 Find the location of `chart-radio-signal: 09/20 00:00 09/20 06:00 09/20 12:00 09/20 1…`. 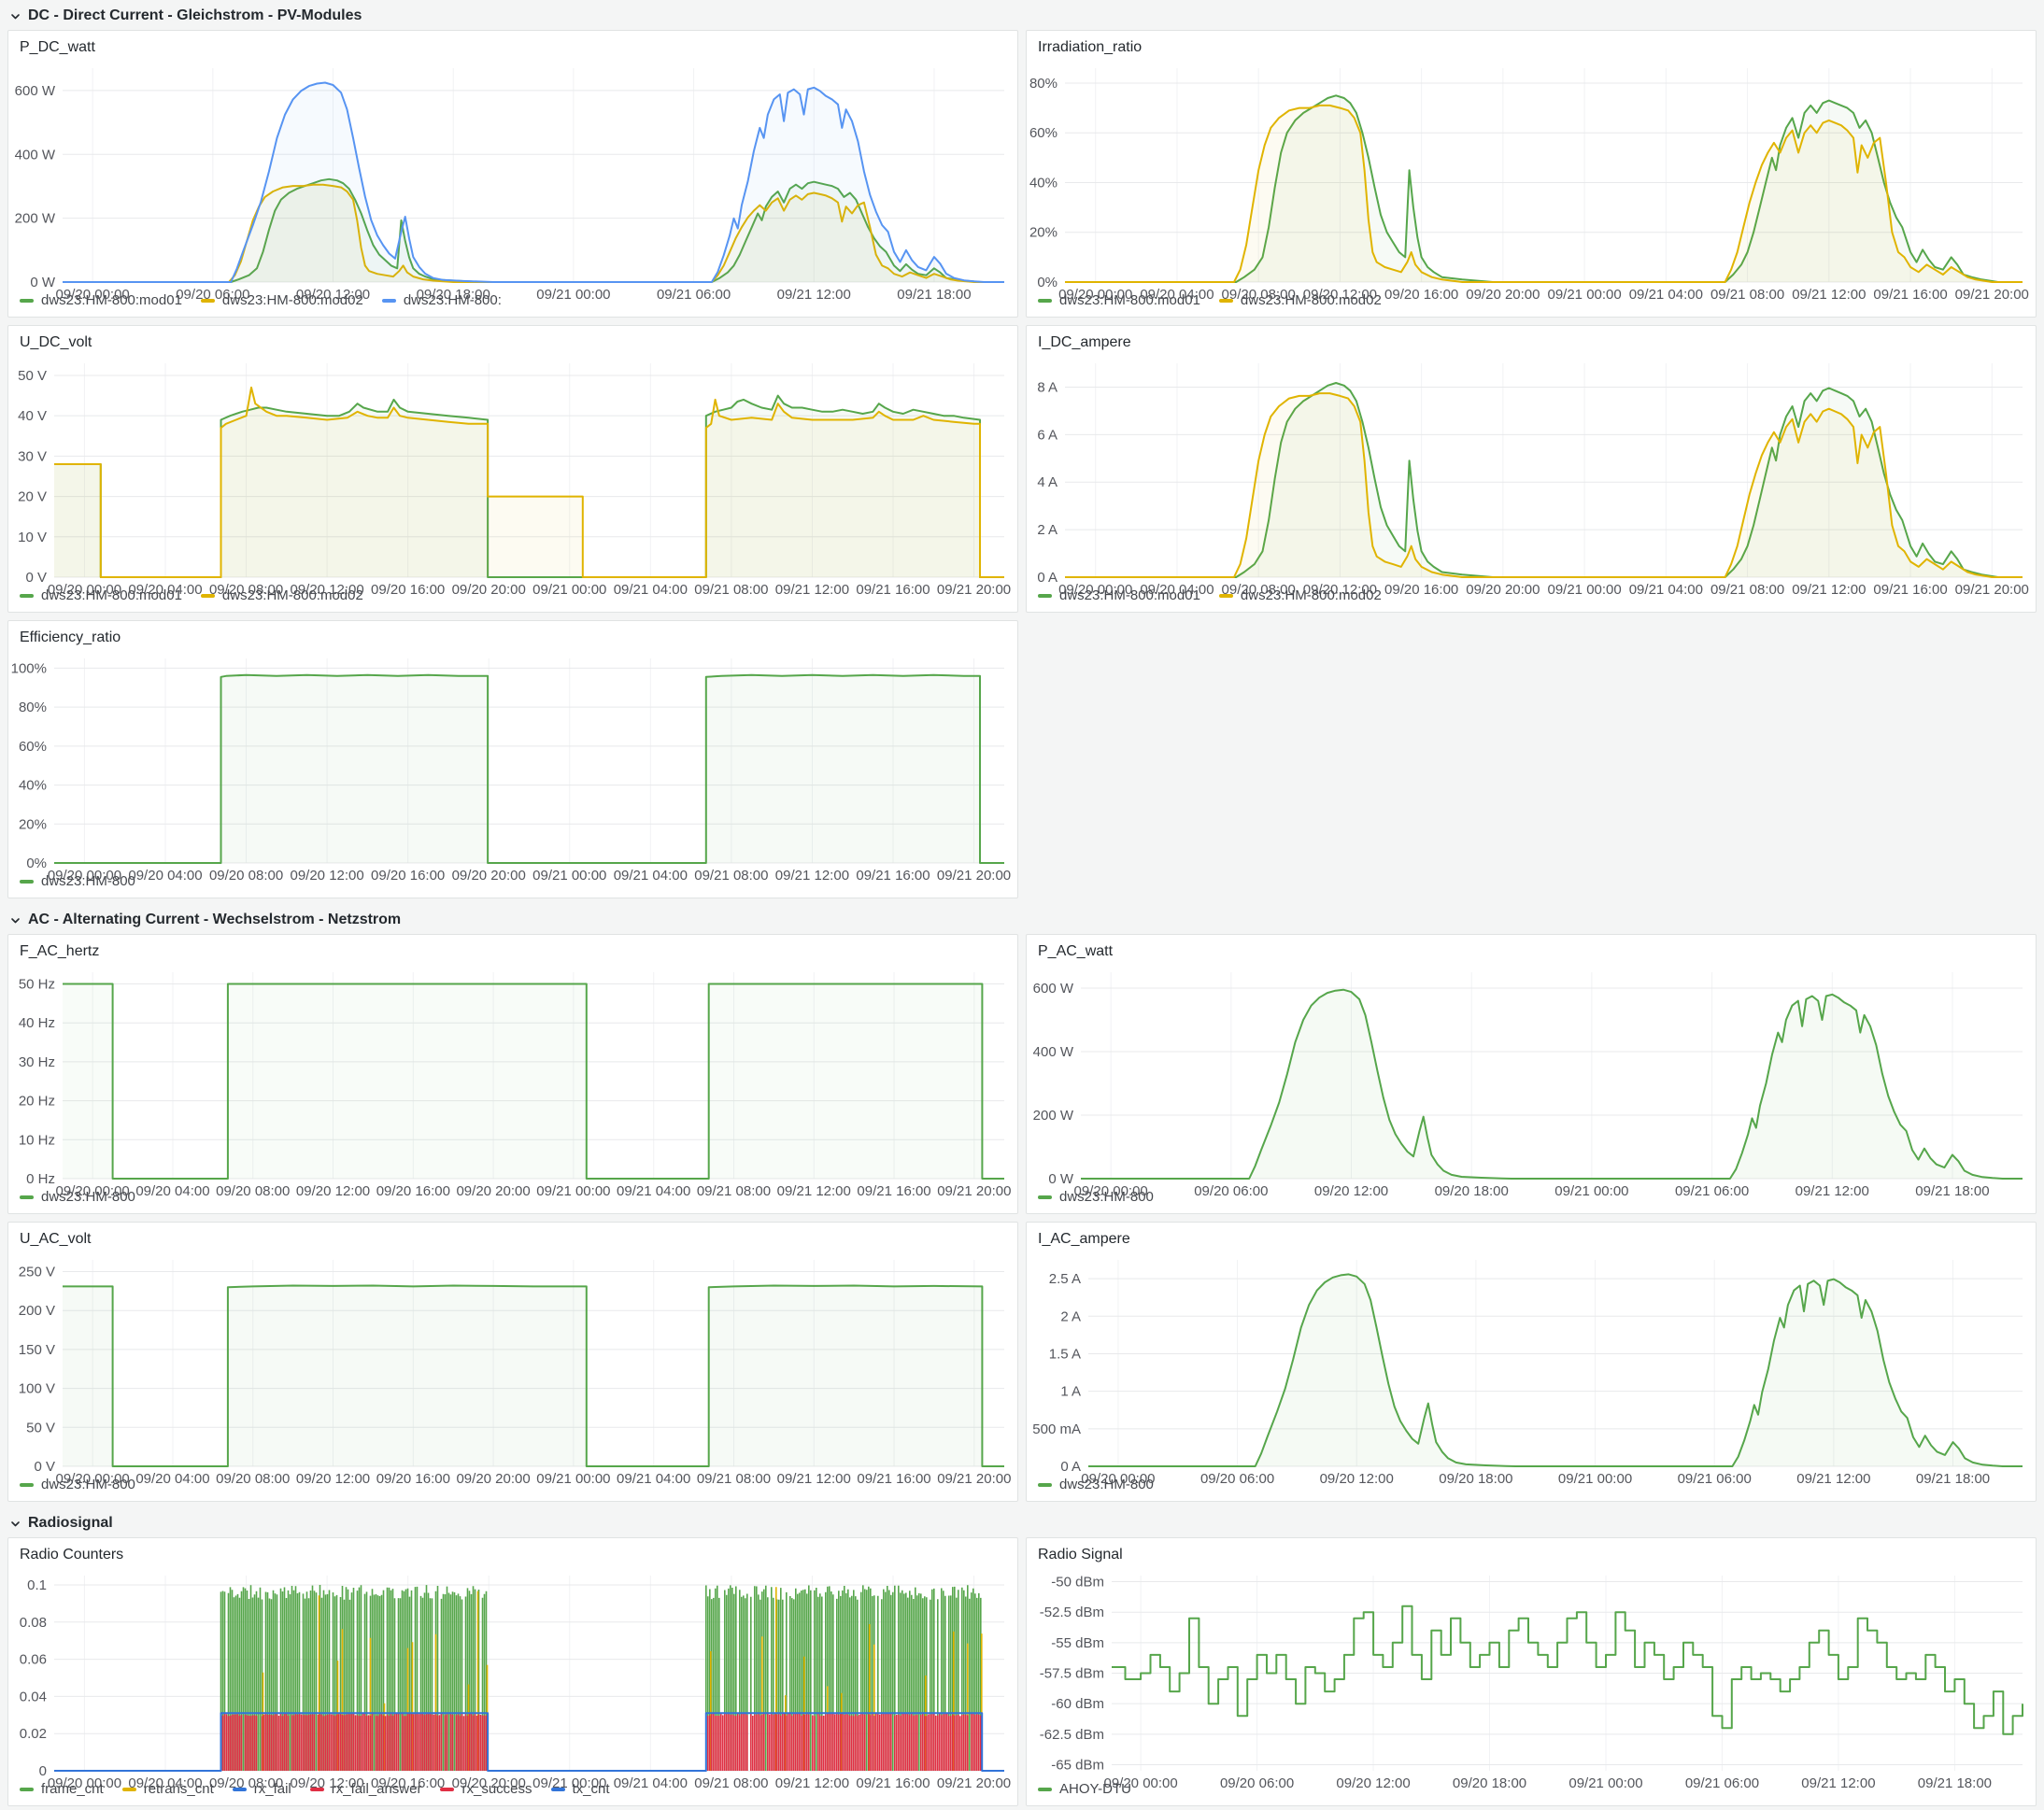

chart-radio-signal: 09/20 00:00 09/20 06:00 09/20 12:00 09/20 1… is located at coordinates (1531, 1678).